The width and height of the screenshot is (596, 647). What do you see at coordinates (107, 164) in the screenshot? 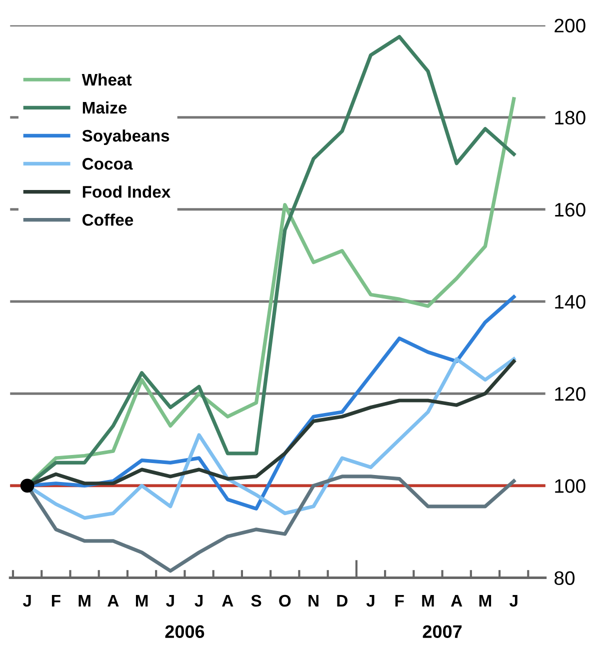
I see `legend-label: Cocoa` at bounding box center [107, 164].